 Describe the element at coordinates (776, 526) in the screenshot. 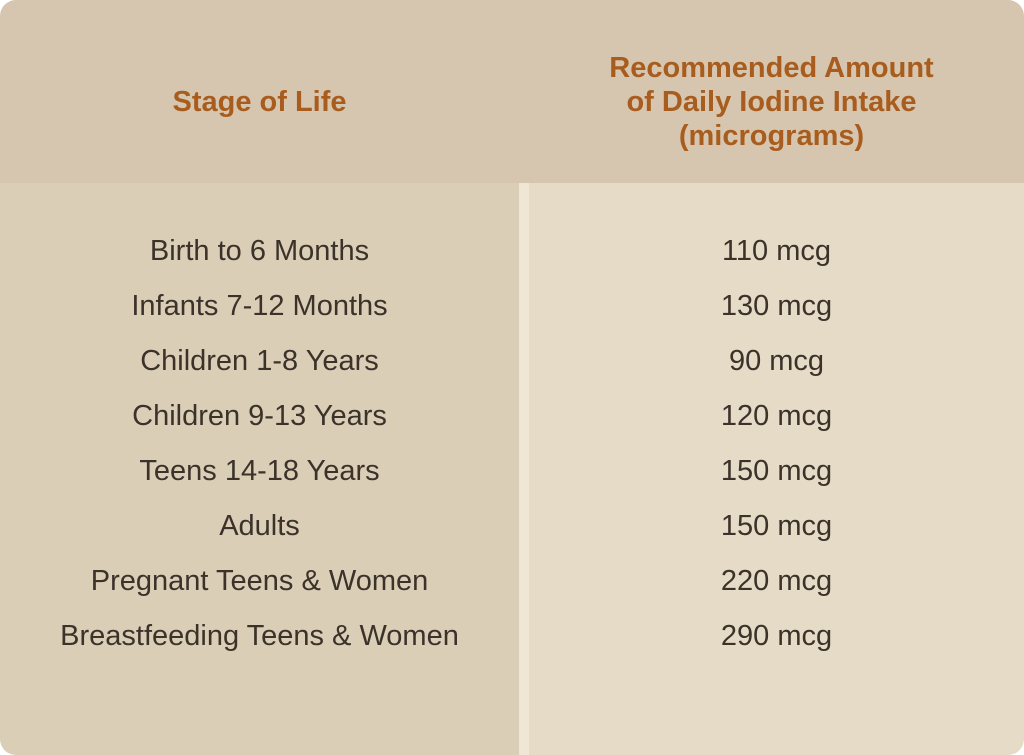

I see `amount-cell-5: 150 mcg` at that location.